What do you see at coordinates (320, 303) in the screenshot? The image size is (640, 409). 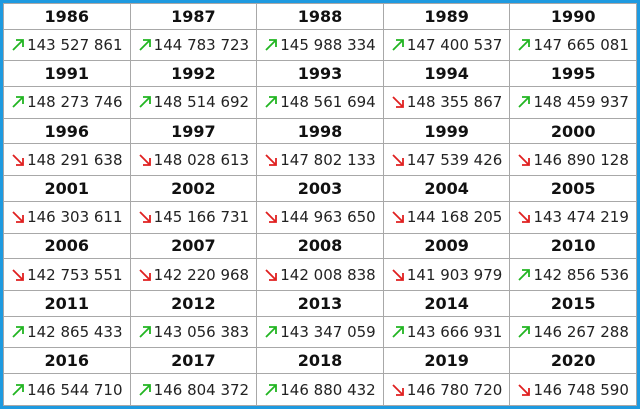 I see `year-row: 2011 2012 2013 2014 2015` at bounding box center [320, 303].